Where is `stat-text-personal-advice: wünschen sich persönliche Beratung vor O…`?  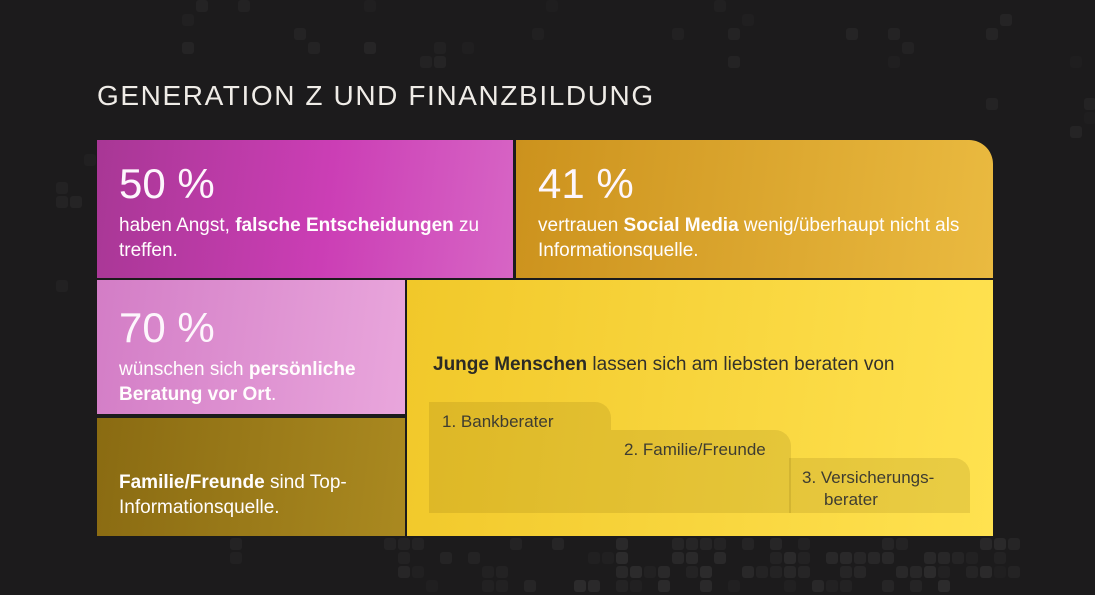
stat-text-personal-advice: wünschen sich persönliche Beratung vor O… is located at coordinates (237, 382).